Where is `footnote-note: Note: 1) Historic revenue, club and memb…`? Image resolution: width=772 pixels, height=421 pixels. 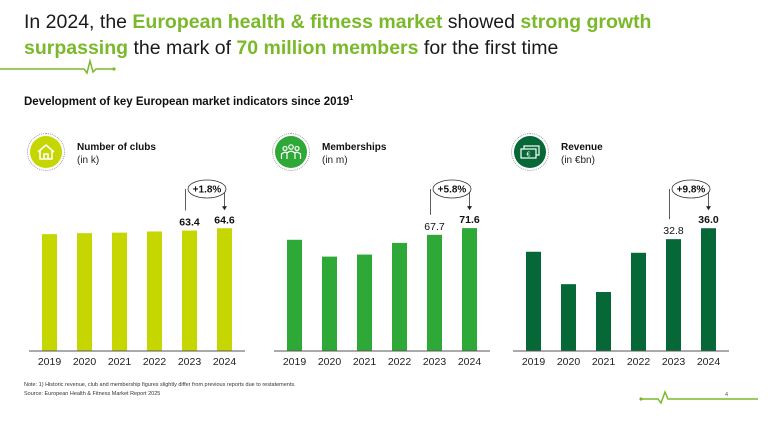
footnote-note: Note: 1) Historic revenue, club and memb… is located at coordinates (160, 385).